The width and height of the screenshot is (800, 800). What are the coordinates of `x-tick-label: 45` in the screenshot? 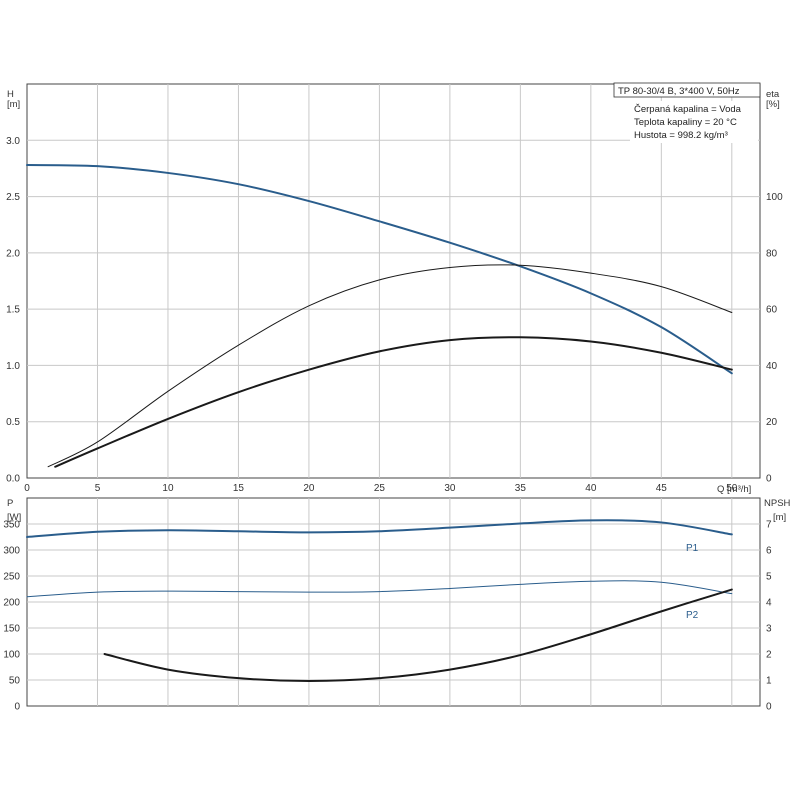 It's located at (662, 488).